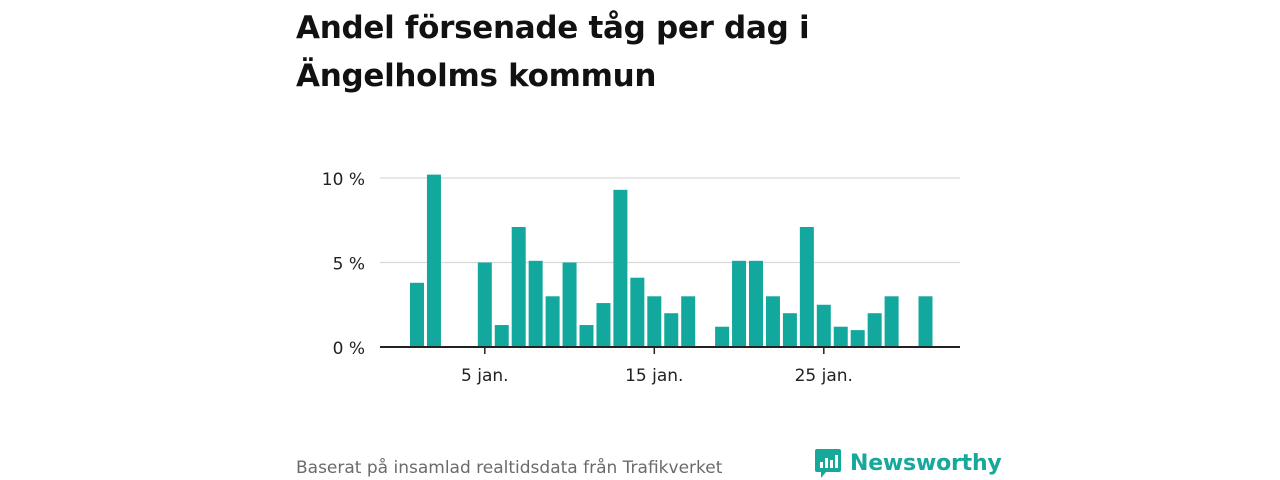 This screenshot has width=1280, height=480. Describe the element at coordinates (828, 463) in the screenshot. I see `newsworthy-logo-icon` at that location.